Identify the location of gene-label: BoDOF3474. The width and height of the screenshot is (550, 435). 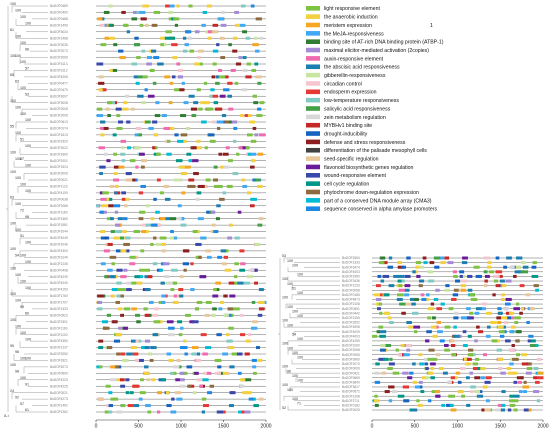
(351, 267).